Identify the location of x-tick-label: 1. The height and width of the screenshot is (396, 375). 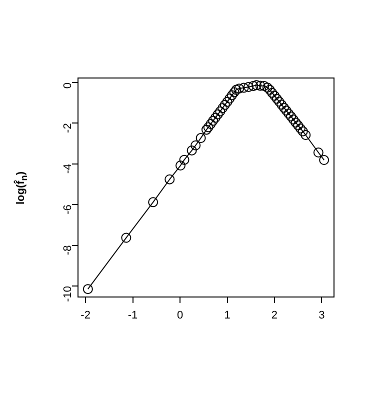
(227, 316).